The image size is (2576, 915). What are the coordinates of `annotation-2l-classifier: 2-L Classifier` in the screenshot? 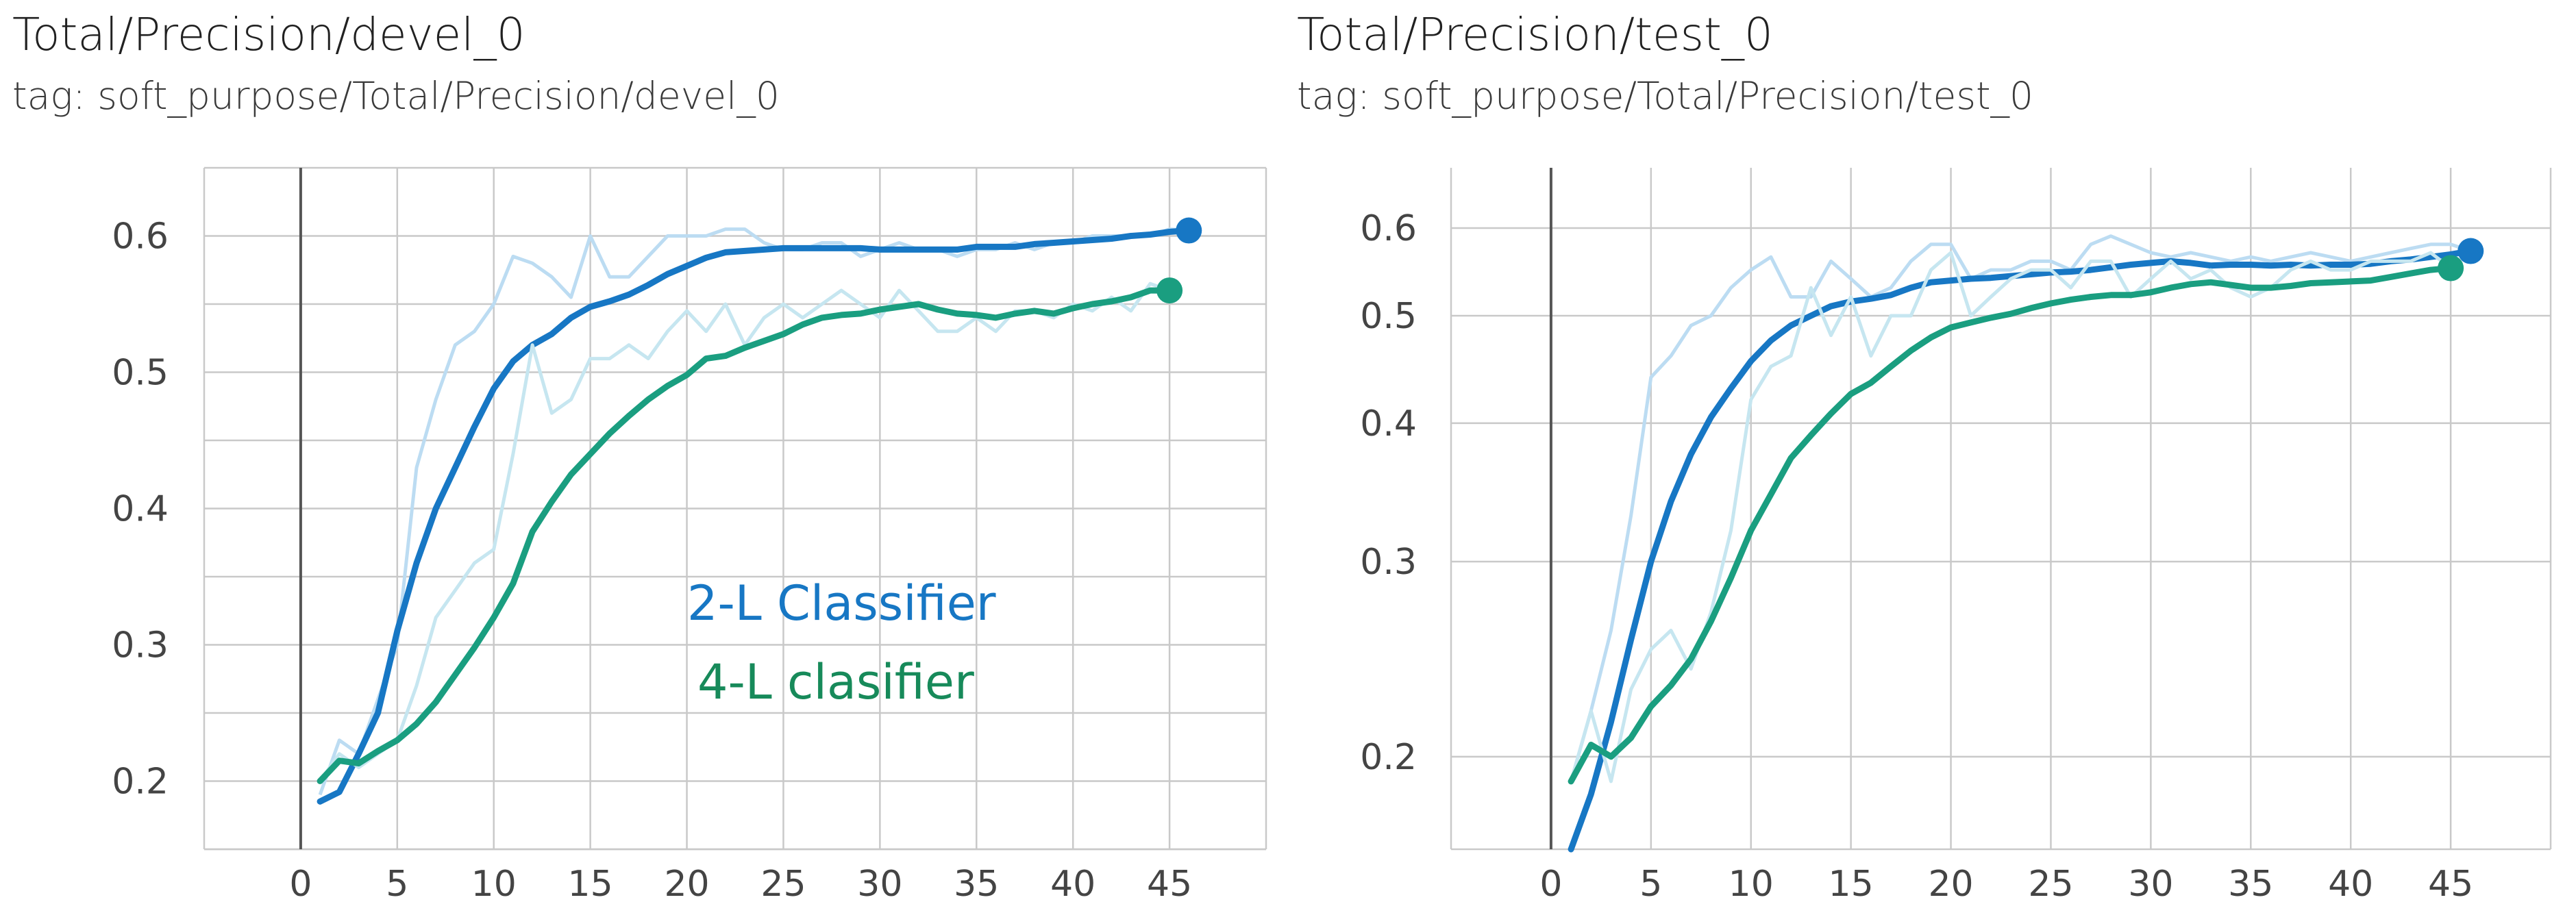 It's located at (841, 603).